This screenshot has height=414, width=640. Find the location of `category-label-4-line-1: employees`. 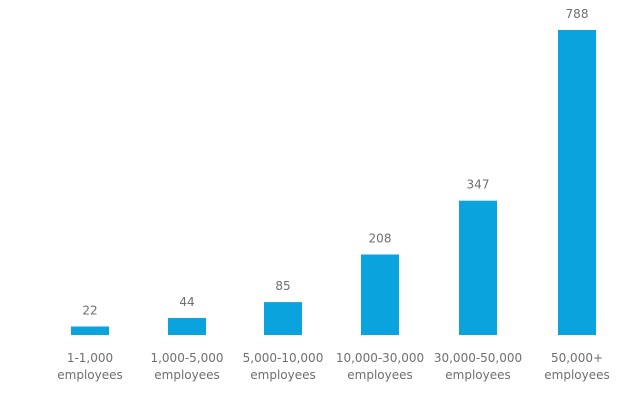

category-label-4-line-1: employees is located at coordinates (477, 375).